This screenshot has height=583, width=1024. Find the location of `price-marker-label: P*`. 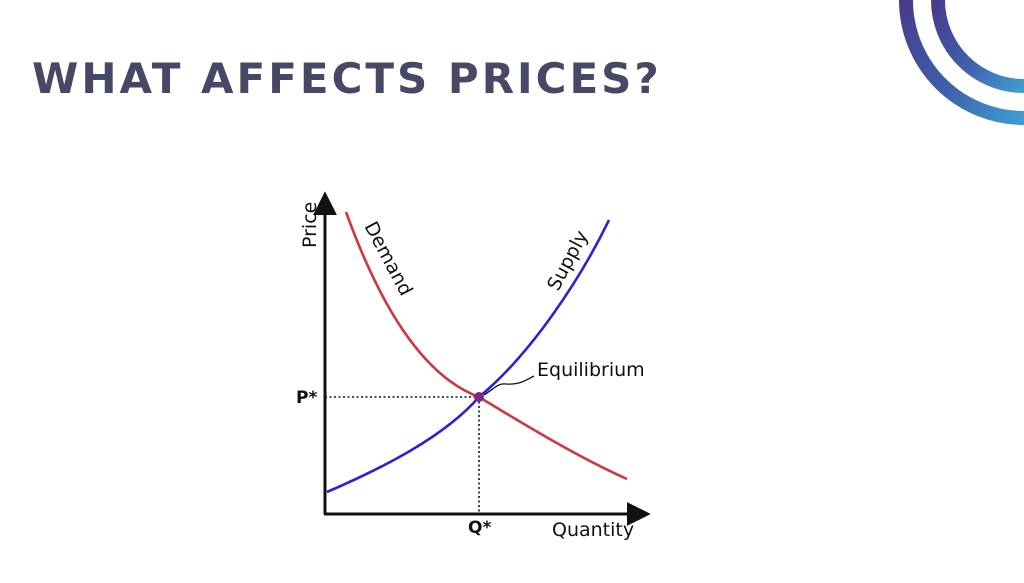

price-marker-label: P* is located at coordinates (306, 398).